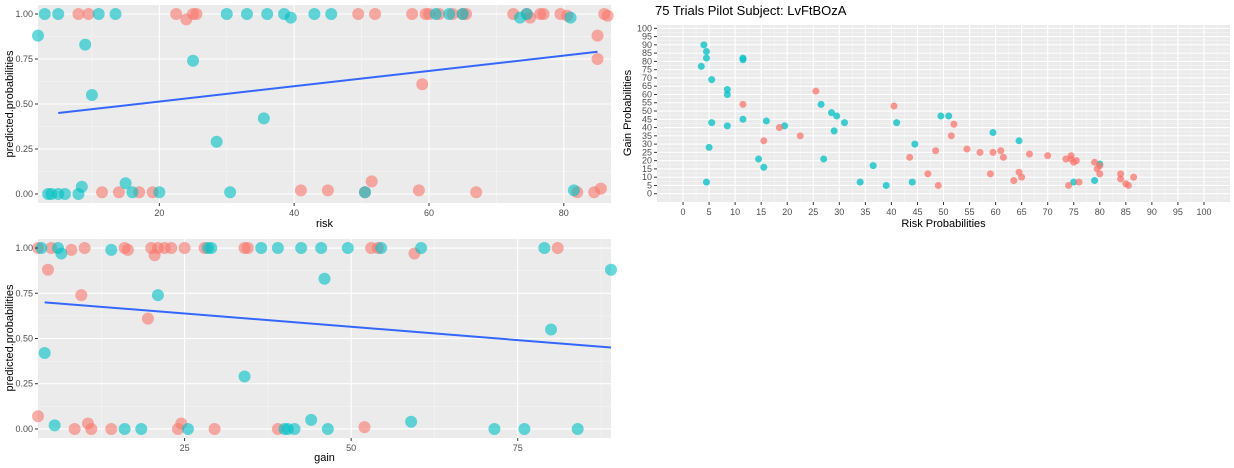 The height and width of the screenshot is (468, 1234). Describe the element at coordinates (647, 37) in the screenshot. I see `y-tick-label: 95` at that location.